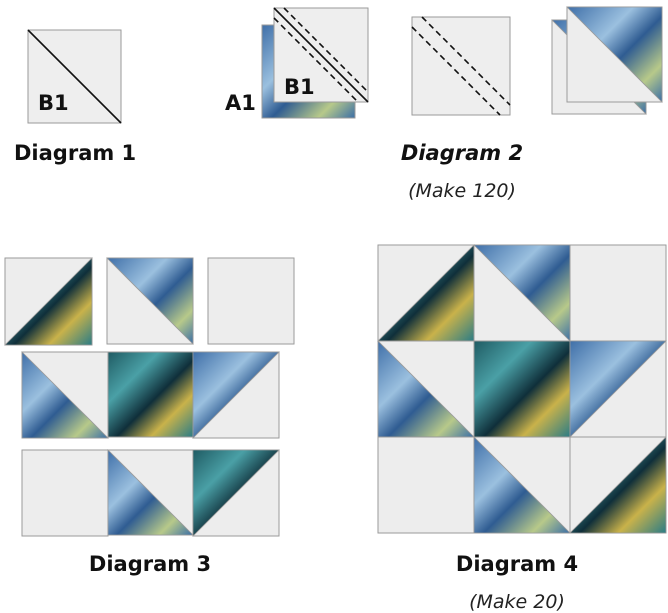  I want to click on caption: Diagram 2, so click(462, 153).